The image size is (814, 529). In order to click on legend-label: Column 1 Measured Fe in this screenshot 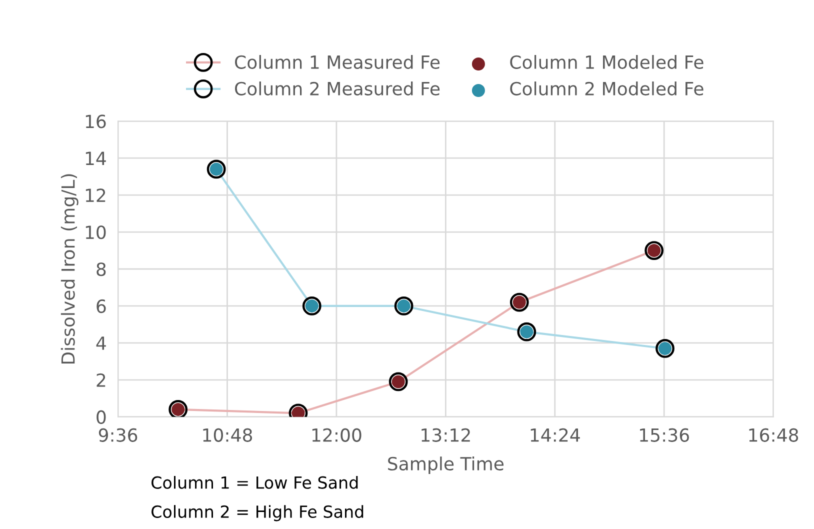, I will do `click(337, 62)`.